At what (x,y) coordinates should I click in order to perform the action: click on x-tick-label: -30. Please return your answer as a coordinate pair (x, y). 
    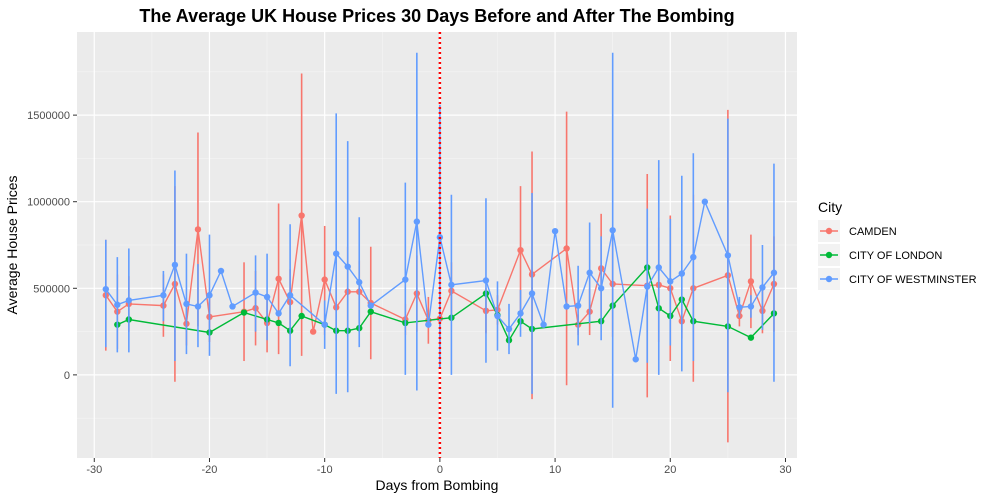
    Looking at the image, I should click on (94, 470).